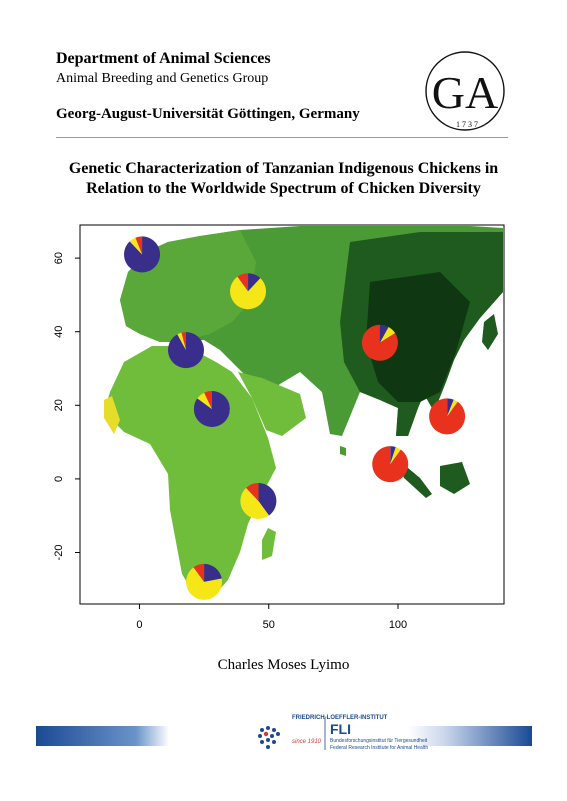 The image size is (567, 801). What do you see at coordinates (272, 404) in the screenshot?
I see `arabia-region` at bounding box center [272, 404].